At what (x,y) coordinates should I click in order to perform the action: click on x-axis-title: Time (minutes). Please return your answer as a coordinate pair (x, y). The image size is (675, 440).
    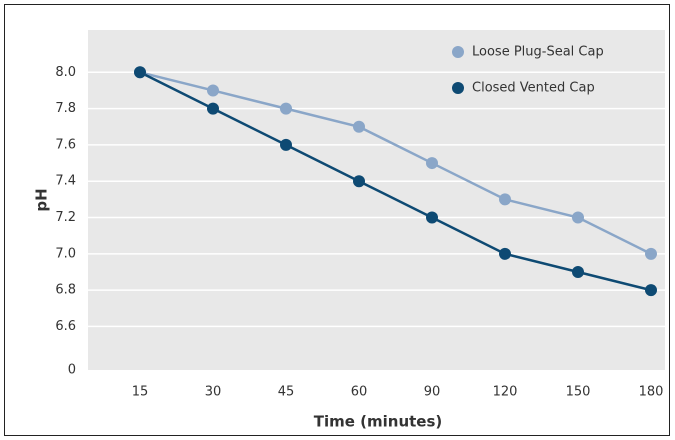
    Looking at the image, I should click on (378, 422).